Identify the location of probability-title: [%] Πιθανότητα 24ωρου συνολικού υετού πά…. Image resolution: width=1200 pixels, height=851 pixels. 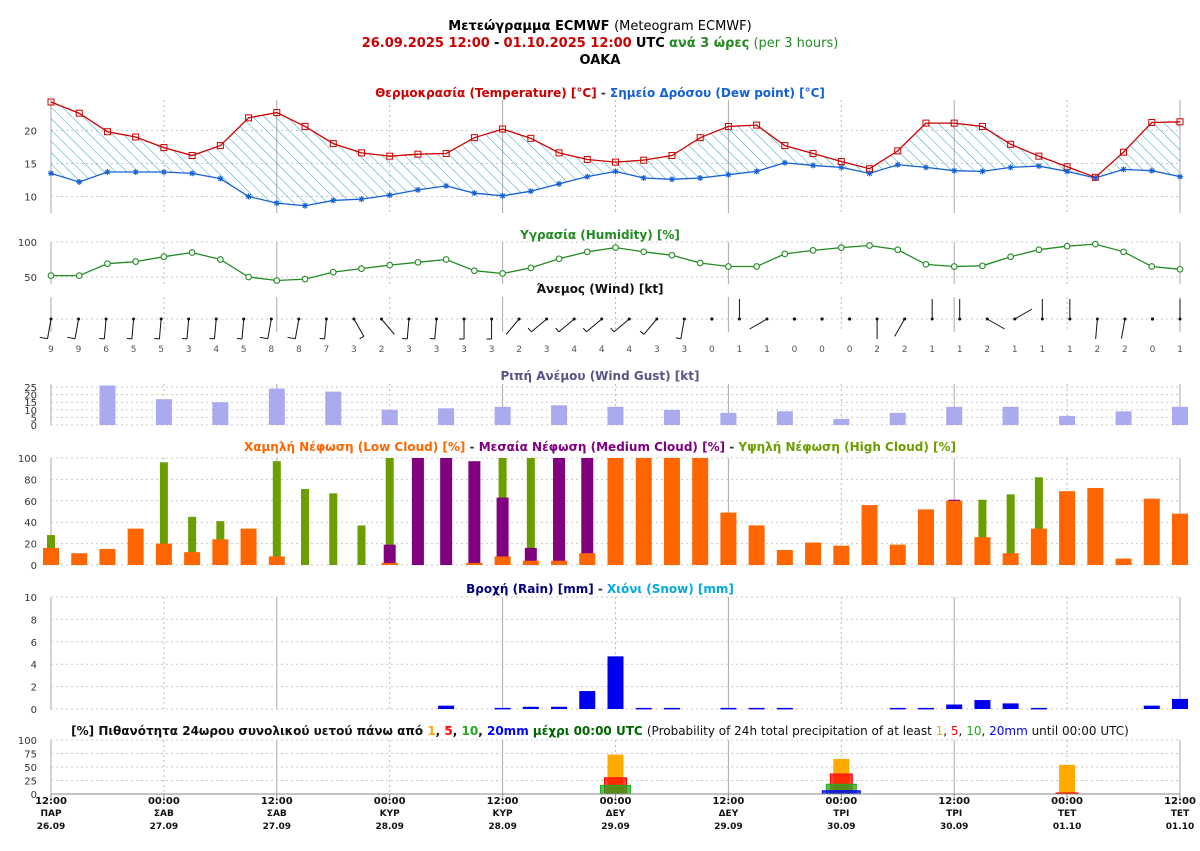
(600, 731).